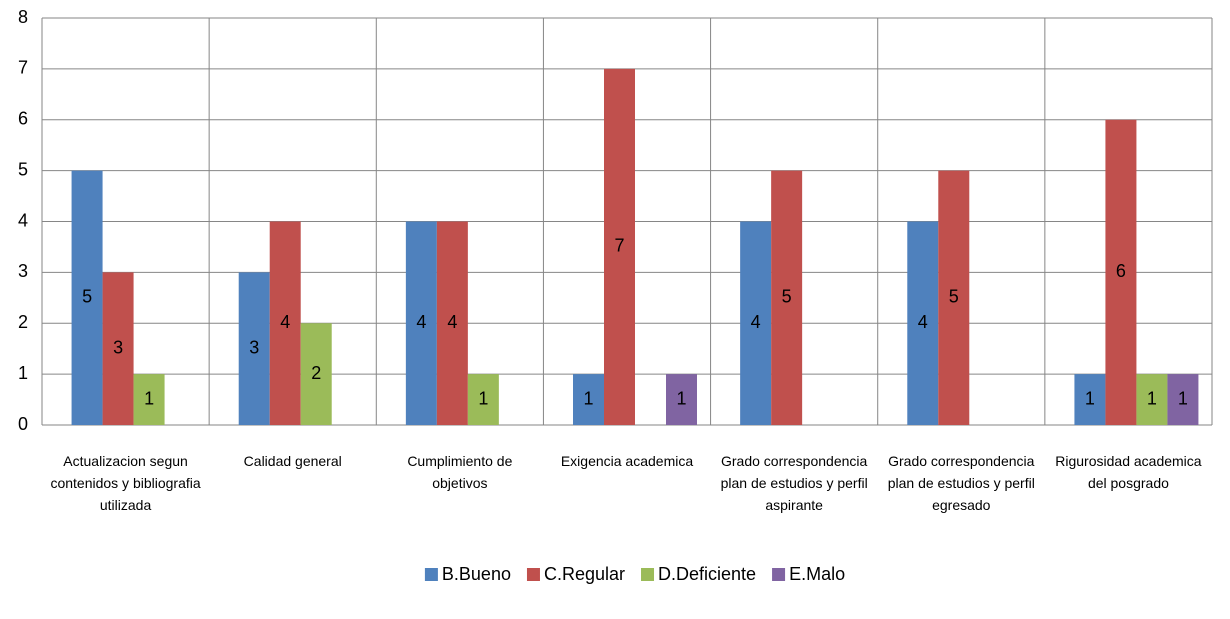 This screenshot has width=1230, height=619. What do you see at coordinates (707, 574) in the screenshot?
I see `legend-label: D.Deficiente` at bounding box center [707, 574].